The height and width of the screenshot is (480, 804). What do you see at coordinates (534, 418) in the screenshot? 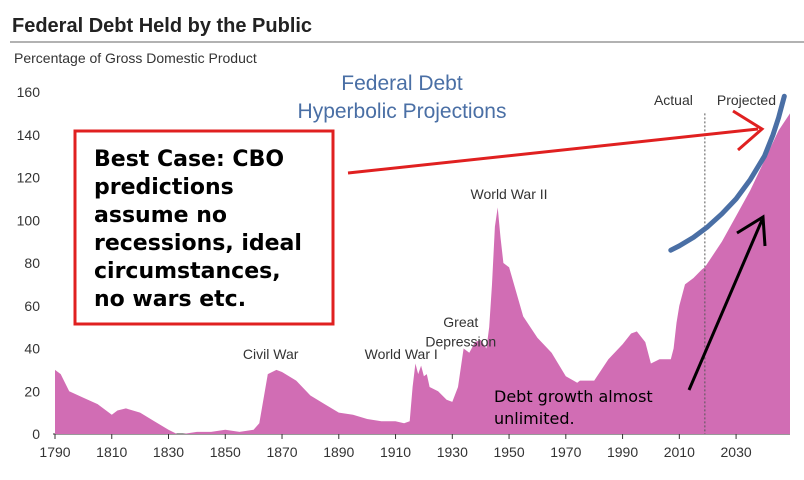
I see `debt-growth-line: unlimited.` at bounding box center [534, 418].